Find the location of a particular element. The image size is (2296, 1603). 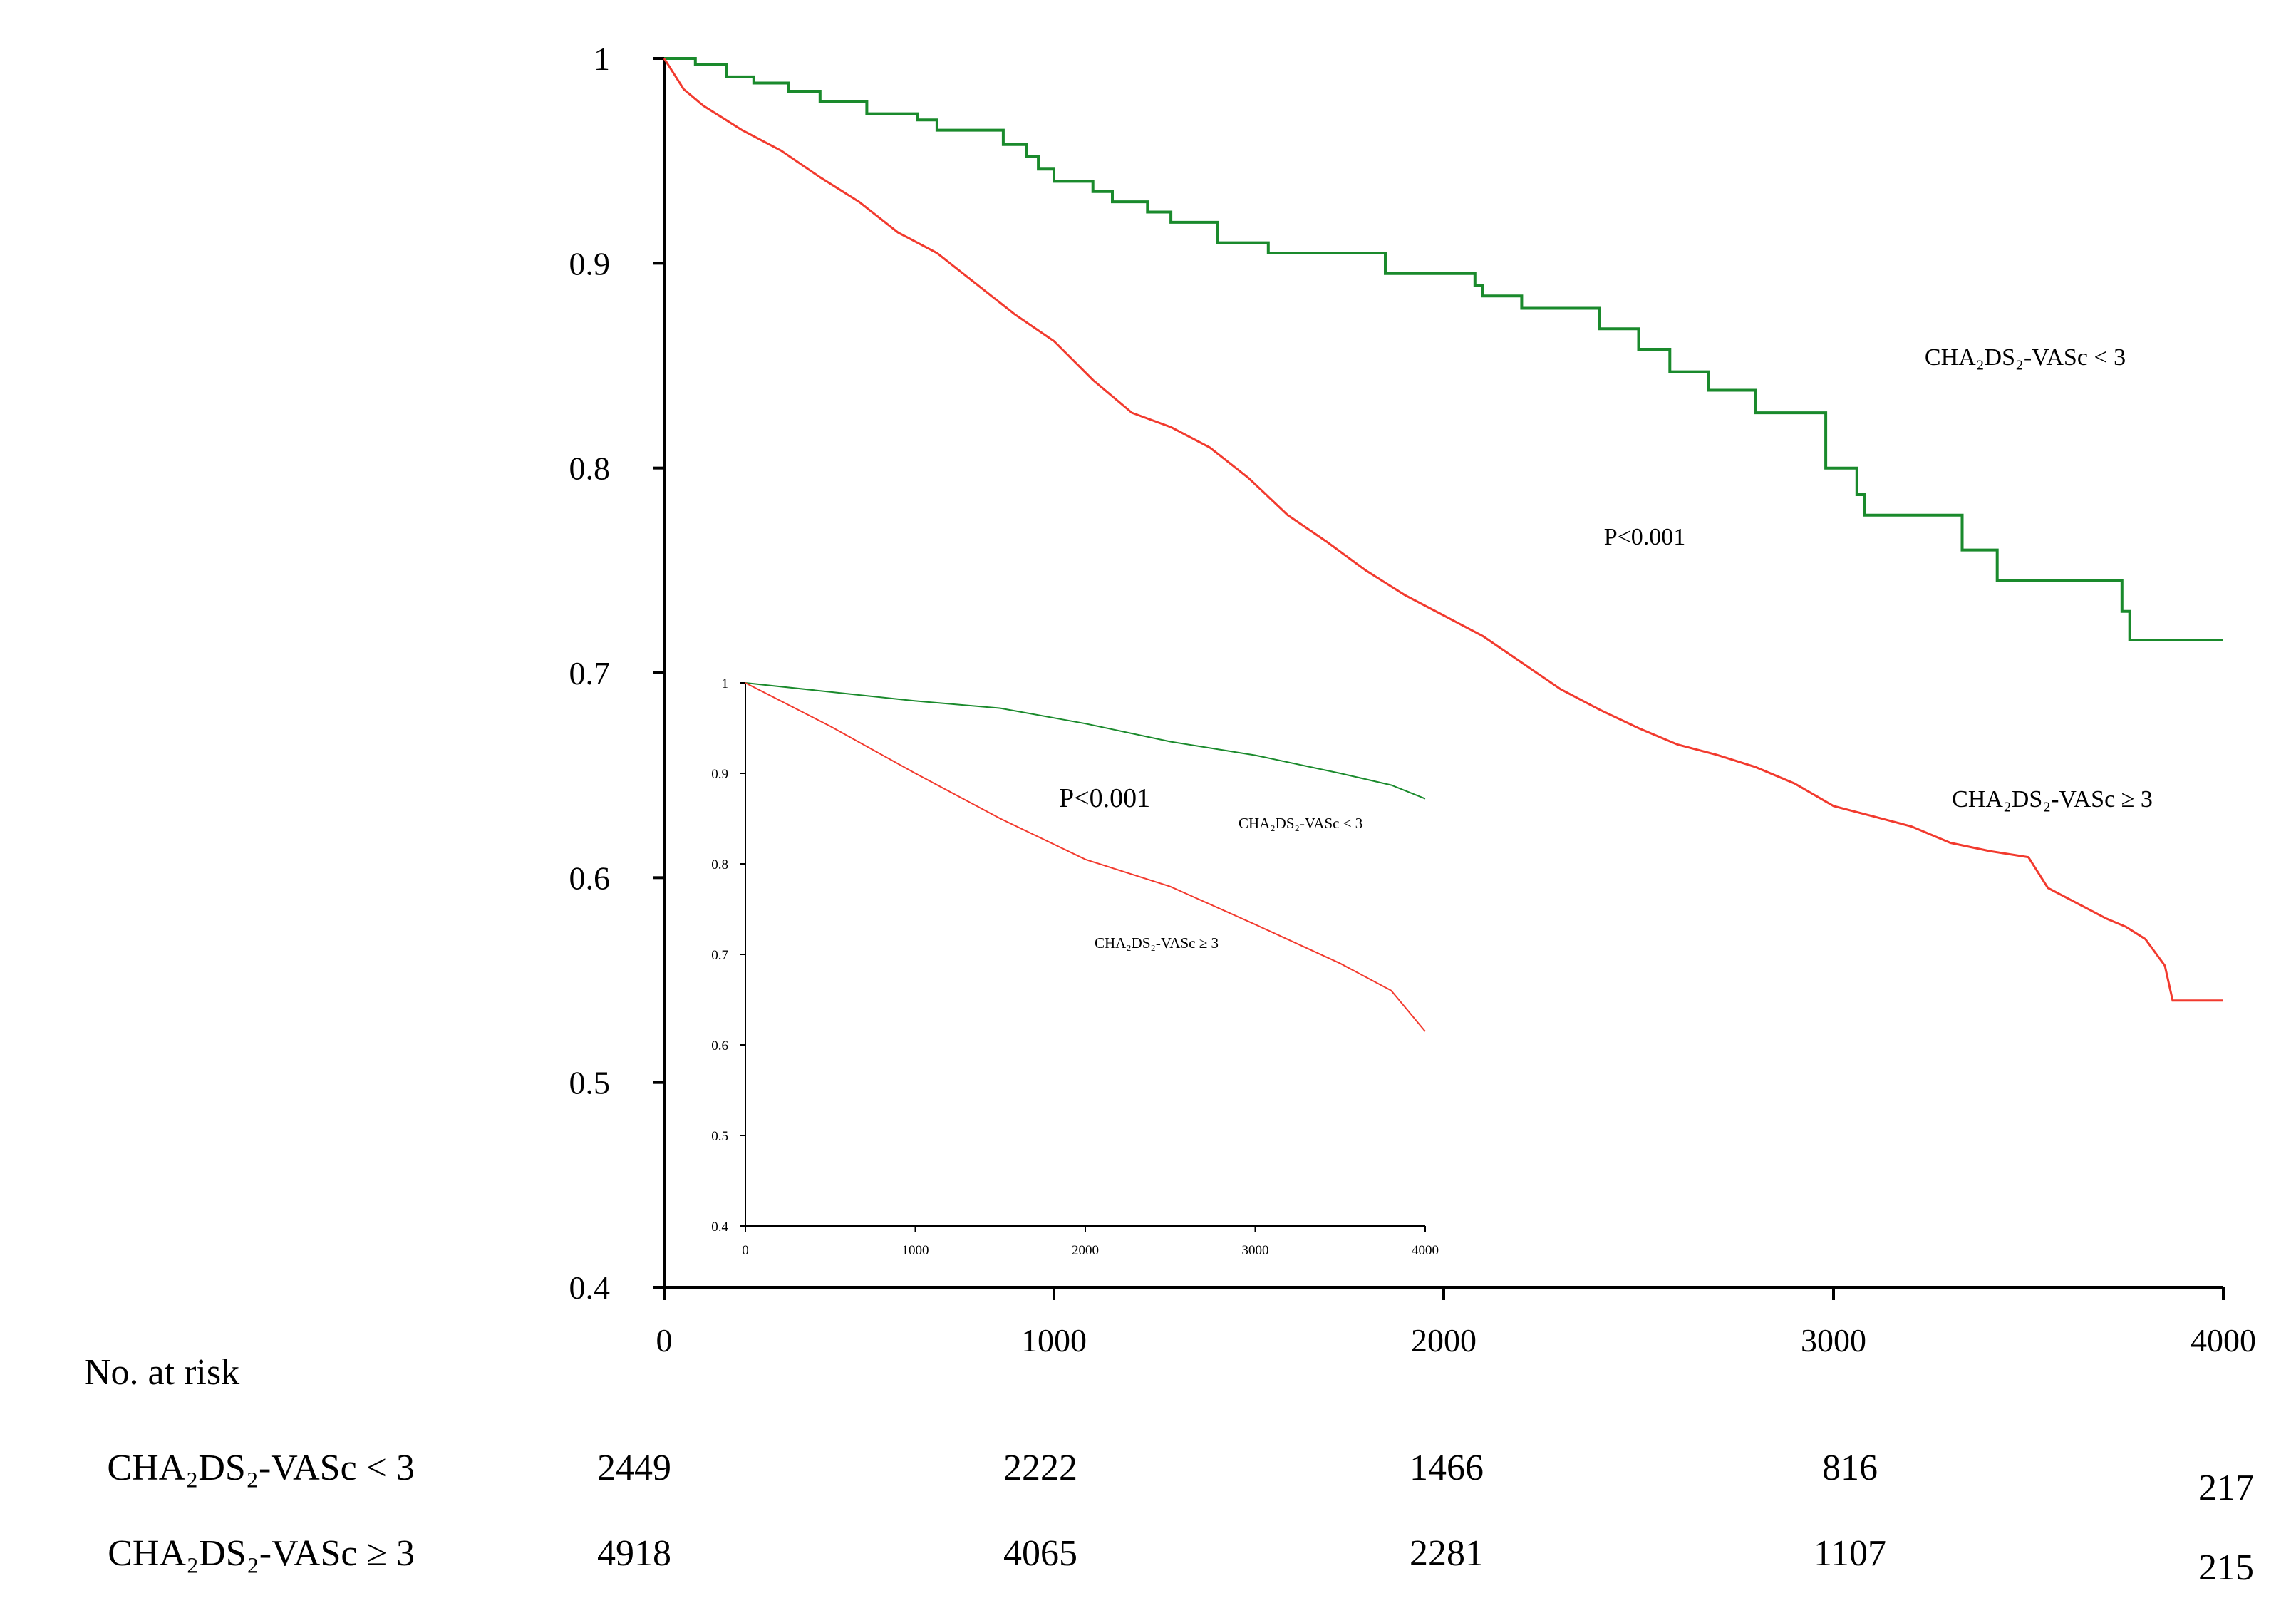

risk-table-title: No. at risk is located at coordinates (161, 1372).